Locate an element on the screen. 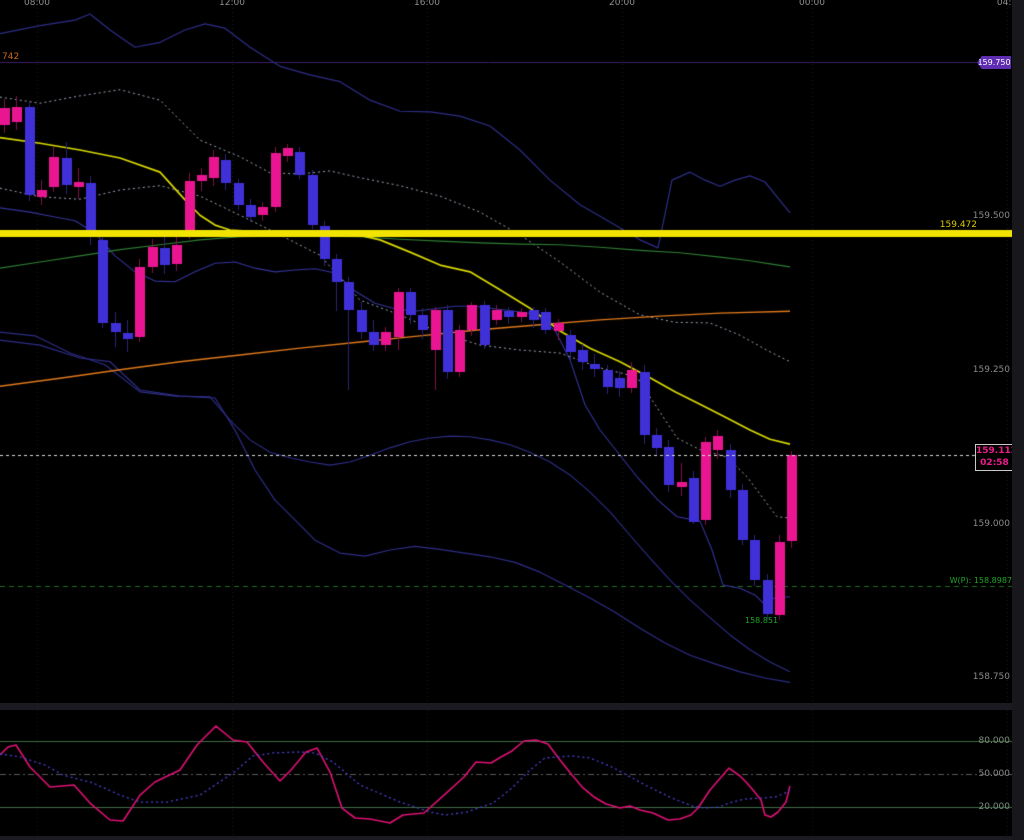 The width and height of the screenshot is (1024, 840). price-level-badge-text: 159.750 is located at coordinates (994, 62).